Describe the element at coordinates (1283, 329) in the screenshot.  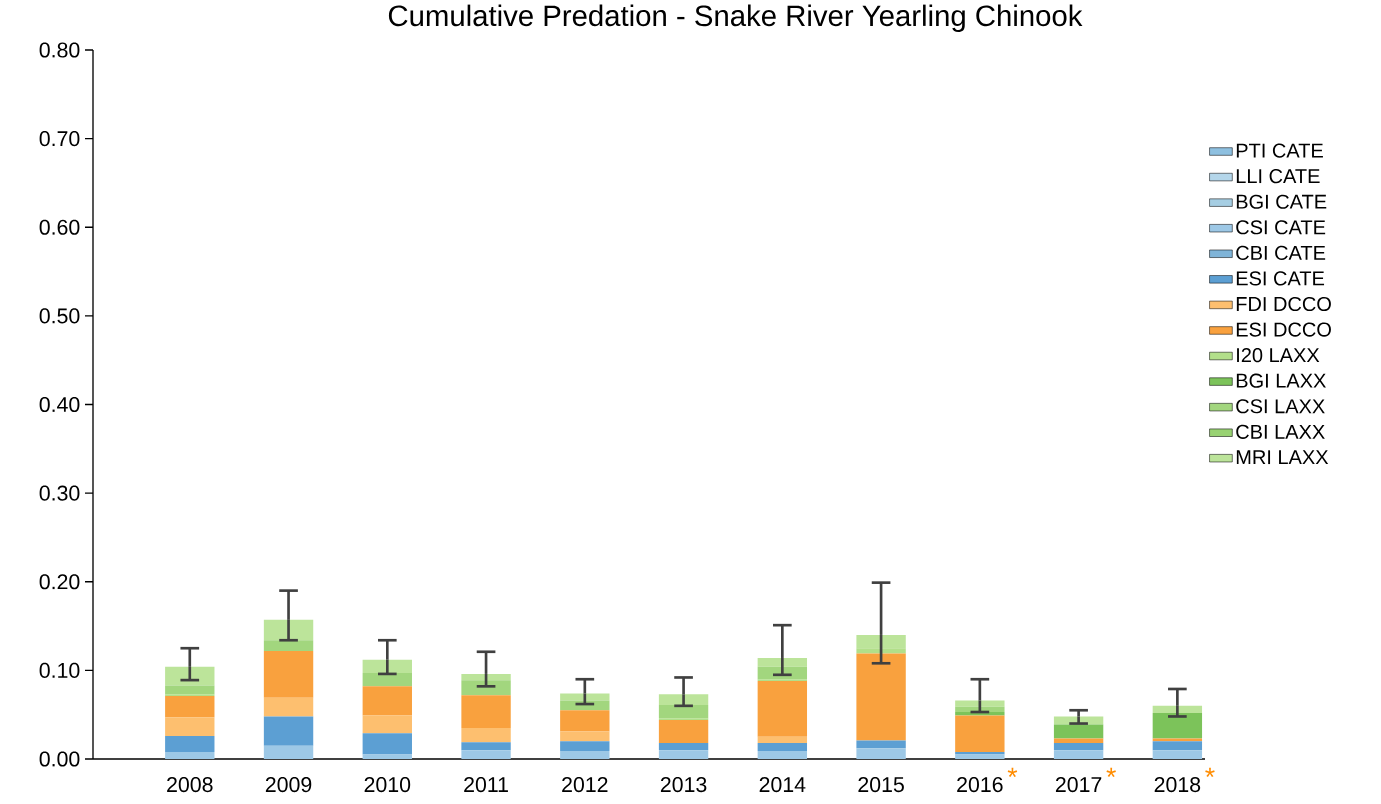
I see `legend-label: ESI DCCO` at that location.